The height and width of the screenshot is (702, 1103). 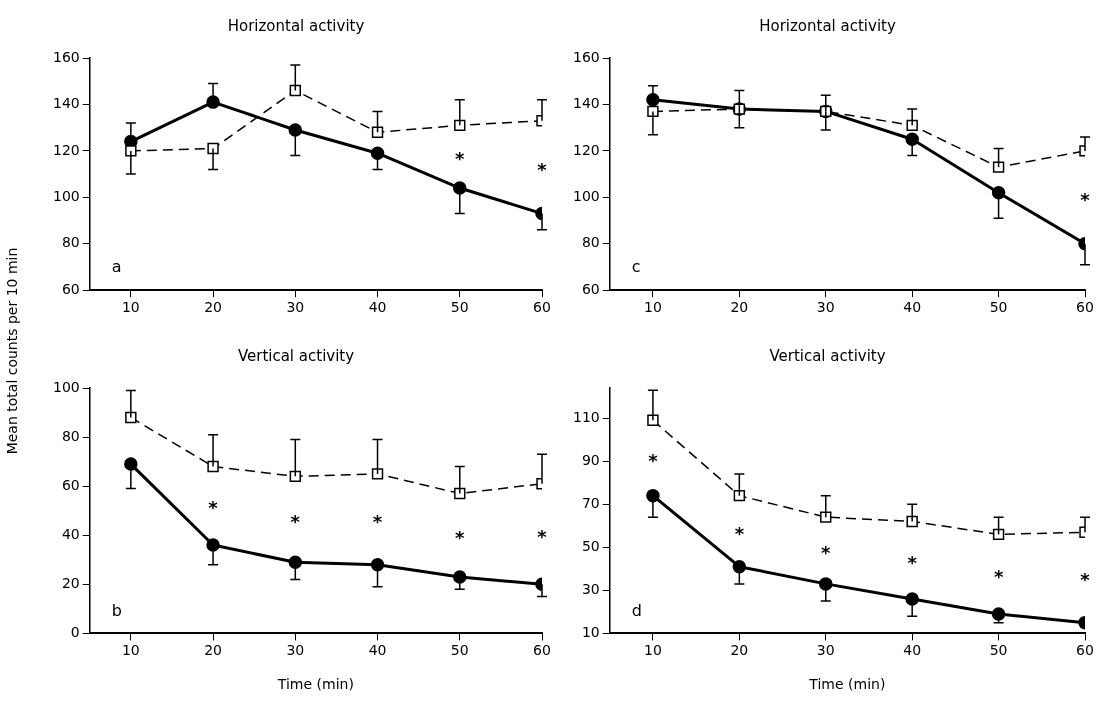 I want to click on y-tick-label: 90, so click(x=590, y=459).